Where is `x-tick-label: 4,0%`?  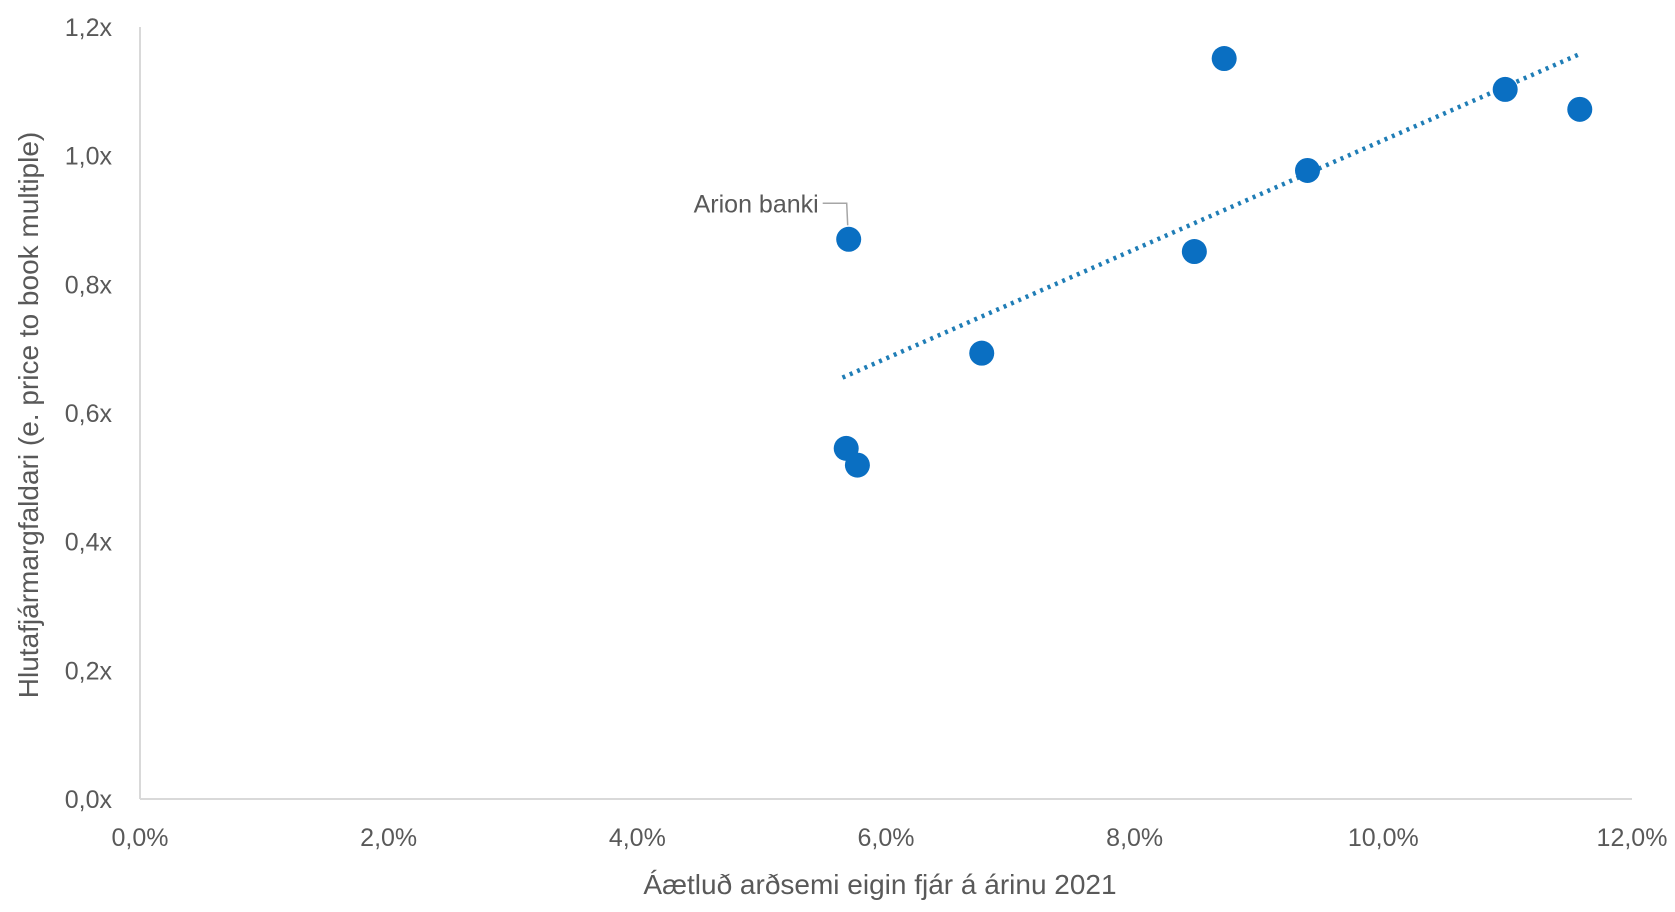
x-tick-label: 4,0% is located at coordinates (637, 838).